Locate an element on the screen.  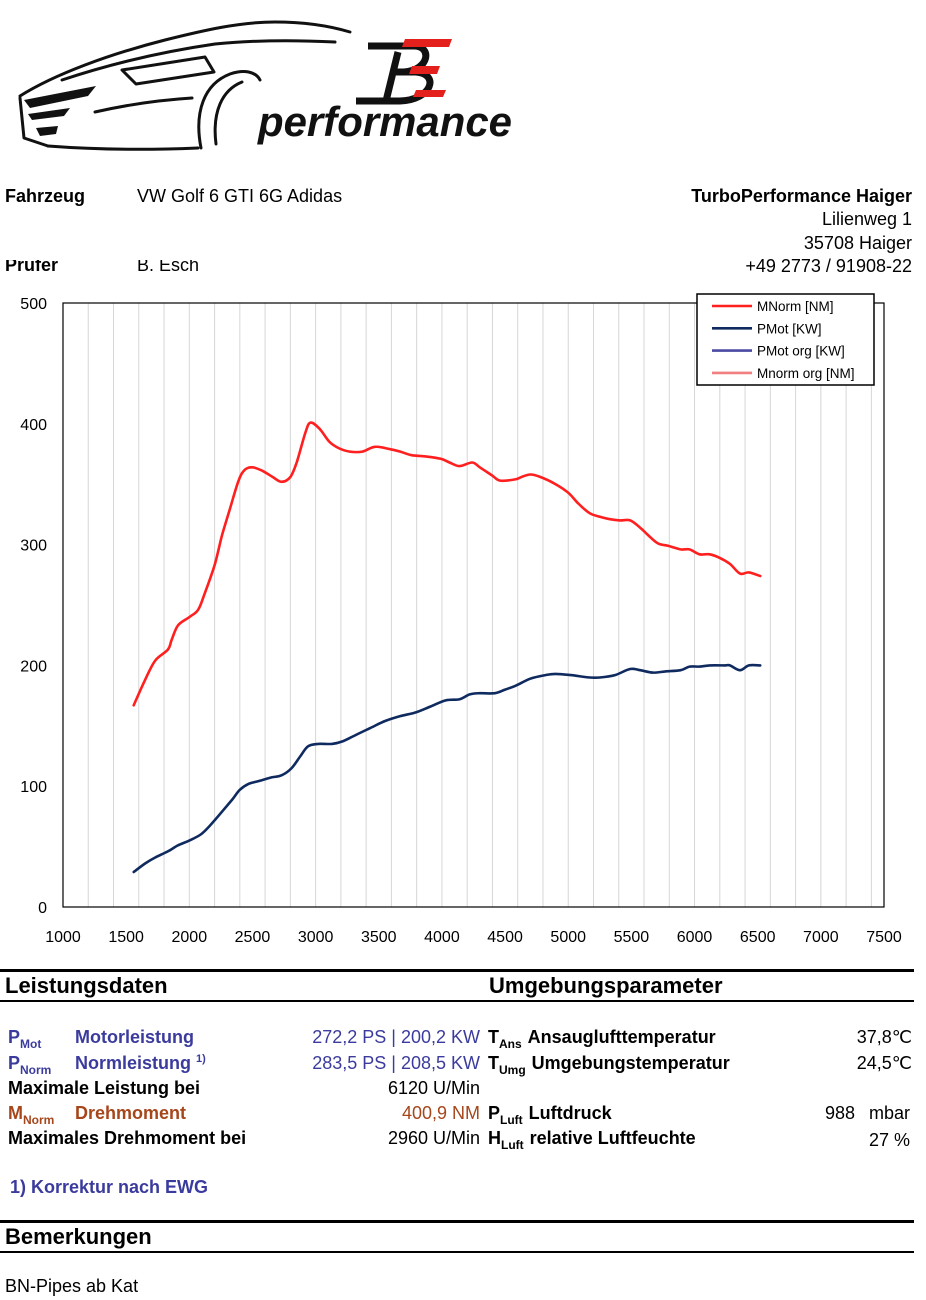
air-pressure-unit: mbar is located at coordinates (889, 1113).